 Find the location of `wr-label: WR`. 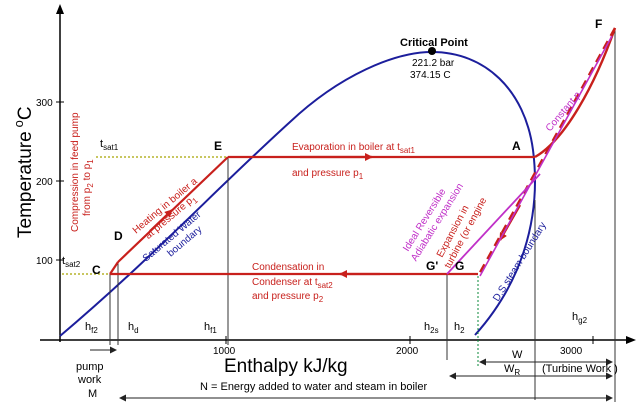

wr-label: WR is located at coordinates (512, 370).